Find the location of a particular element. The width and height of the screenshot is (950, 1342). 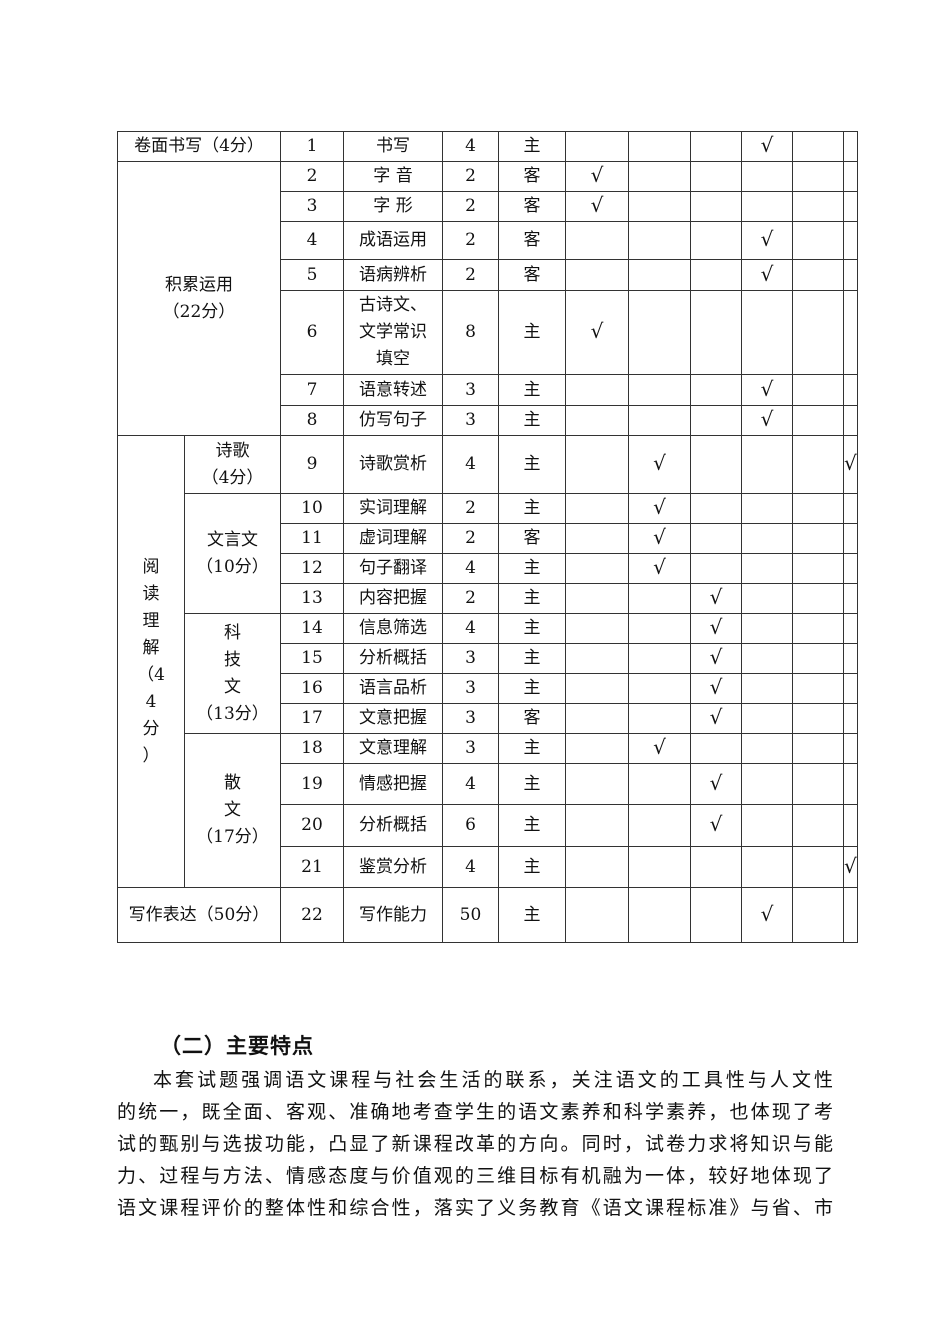

question-number-cell: 17 is located at coordinates (312, 718).